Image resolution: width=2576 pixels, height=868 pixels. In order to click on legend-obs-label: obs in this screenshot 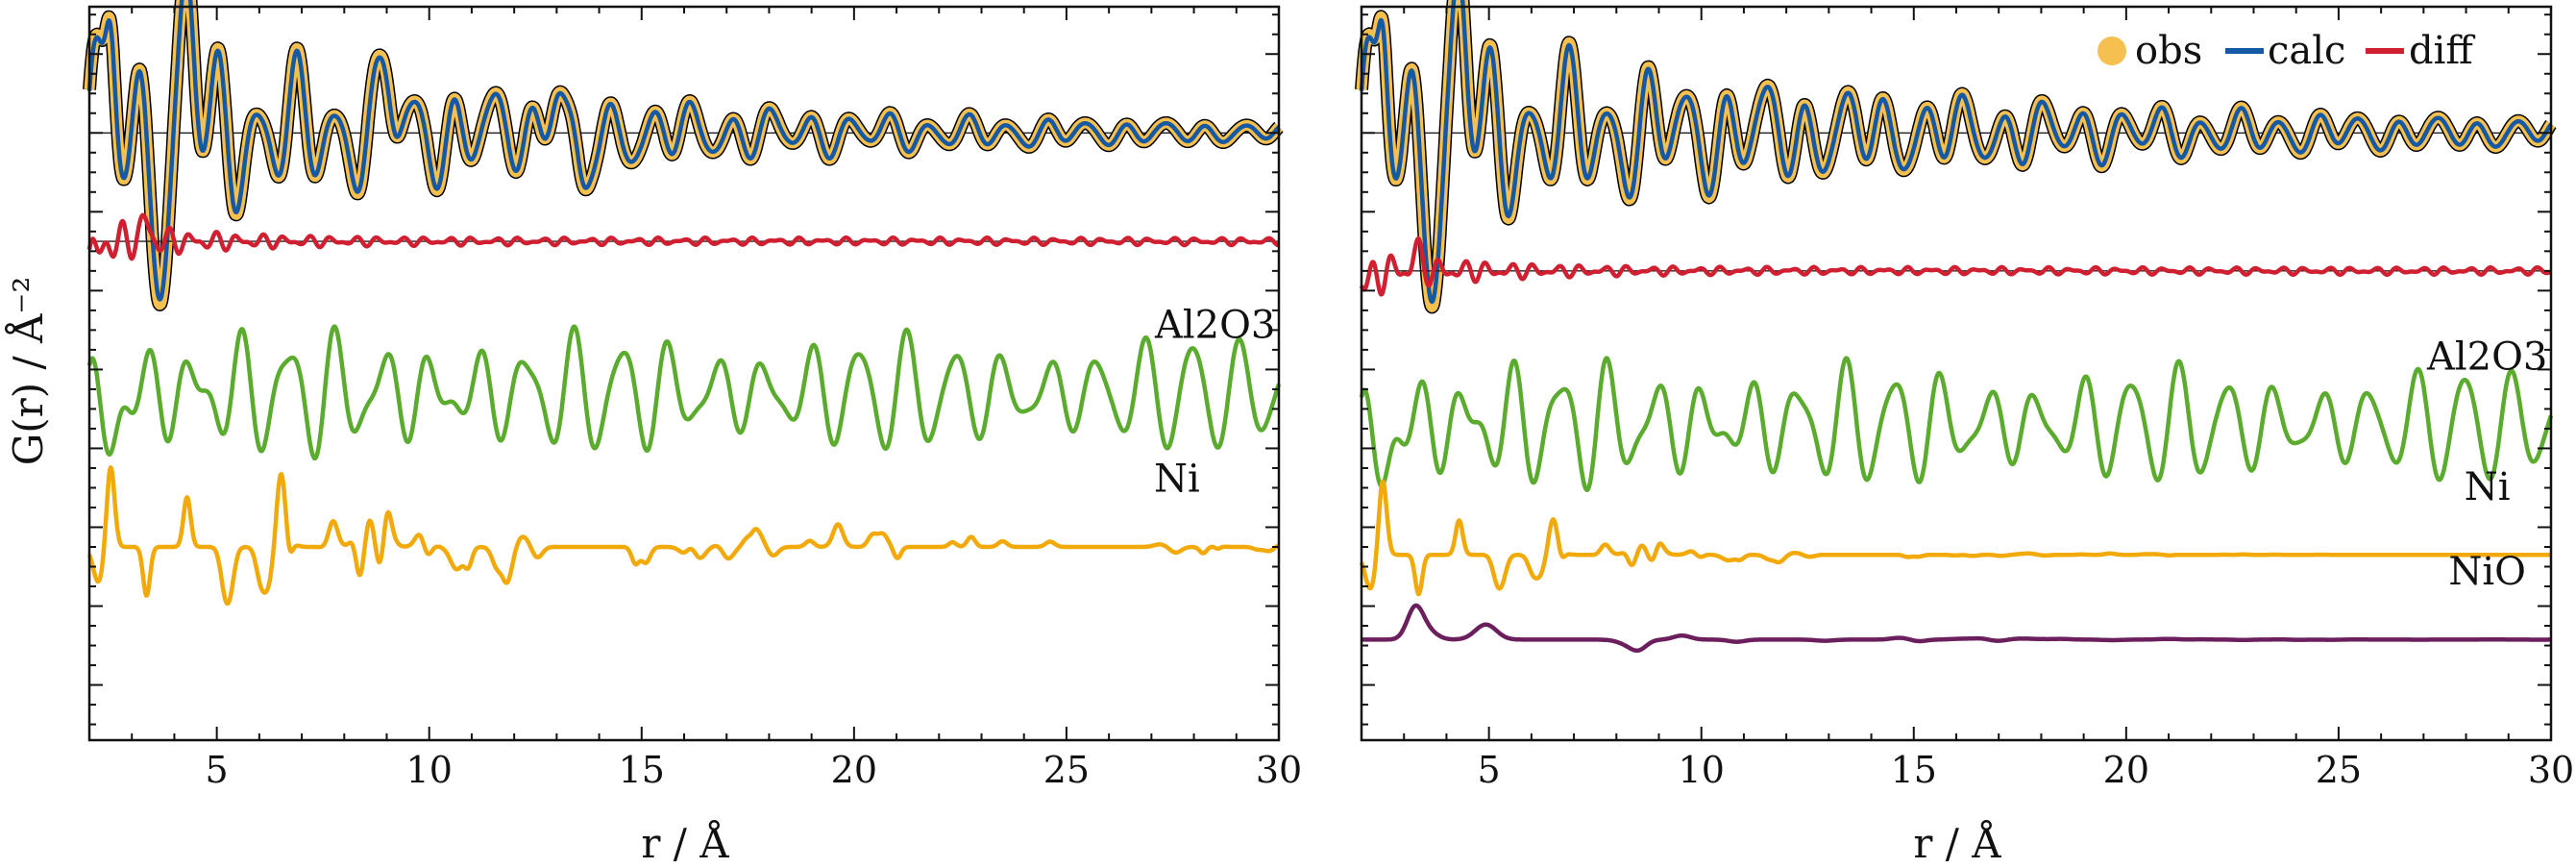, I will do `click(2168, 51)`.